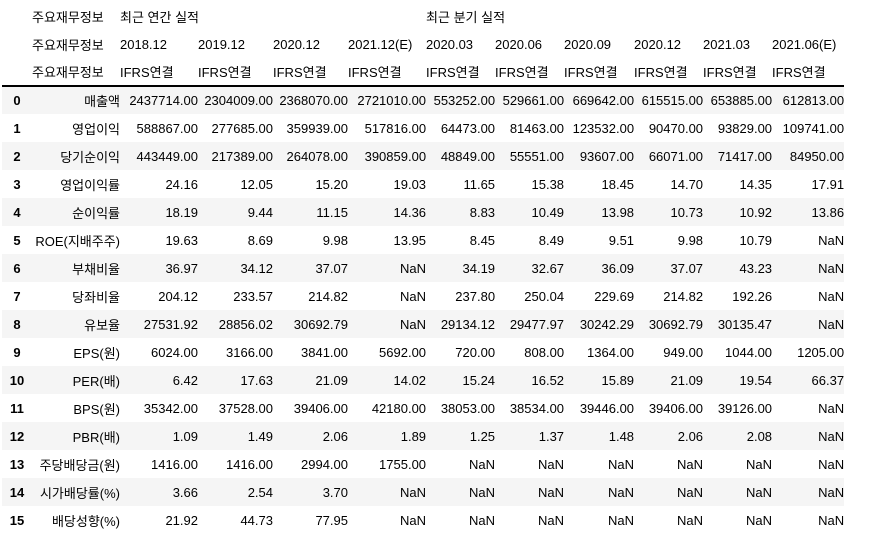  Describe the element at coordinates (256, 268) in the screenshot. I see `cell-value: 34.12` at that location.